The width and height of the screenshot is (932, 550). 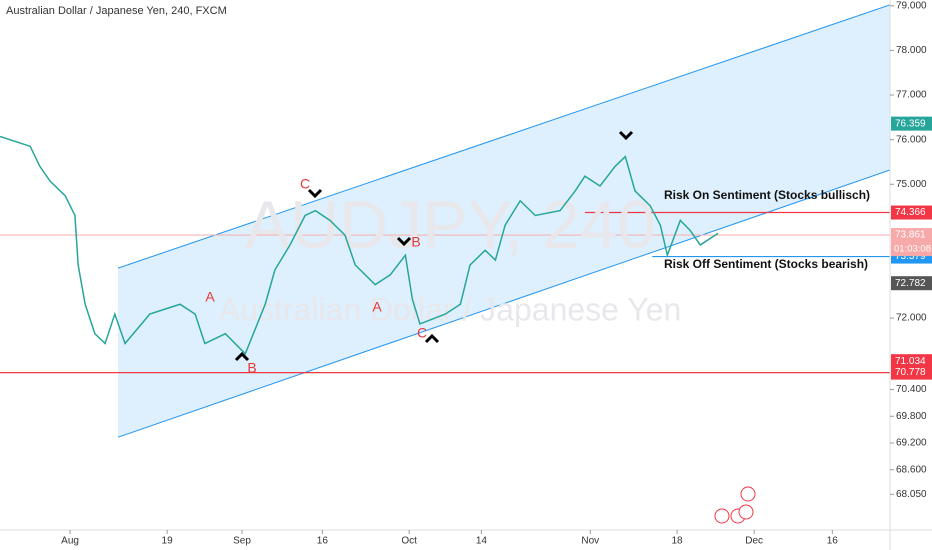 I want to click on countdown-tag, so click(x=911, y=249).